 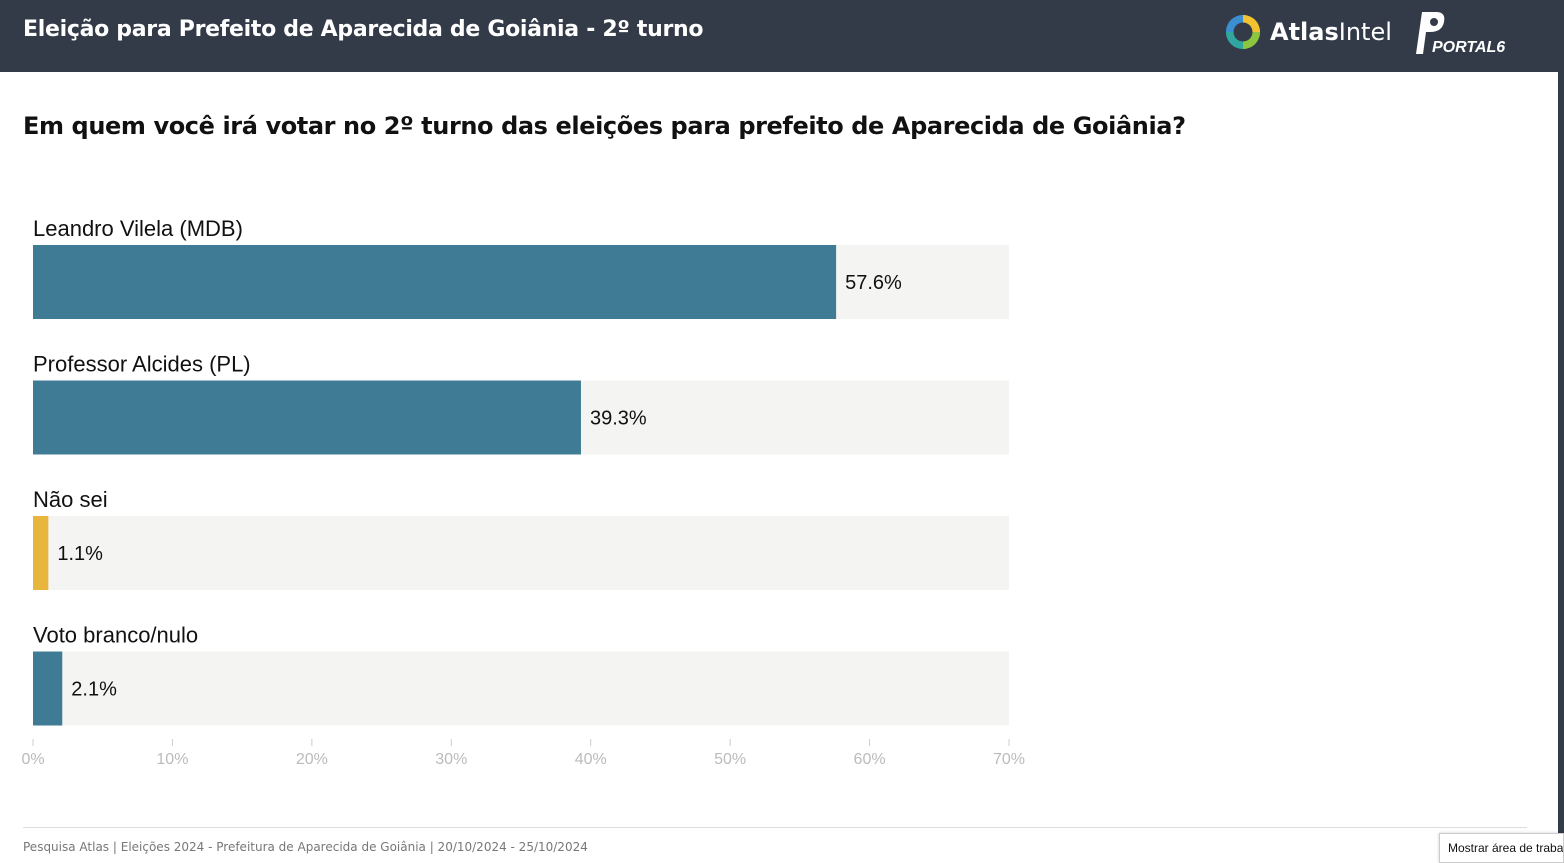 What do you see at coordinates (870, 759) in the screenshot?
I see `x-tick-label: 60%` at bounding box center [870, 759].